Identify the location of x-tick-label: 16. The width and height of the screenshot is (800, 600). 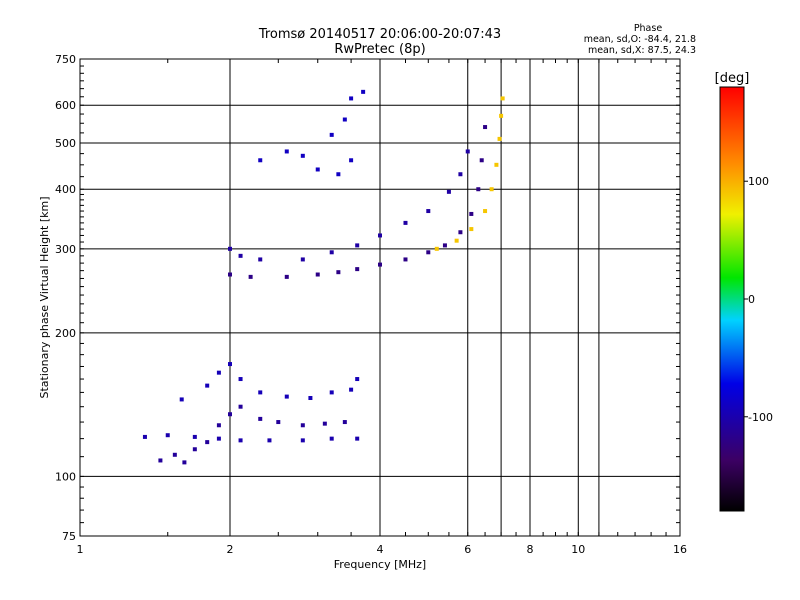
(680, 549).